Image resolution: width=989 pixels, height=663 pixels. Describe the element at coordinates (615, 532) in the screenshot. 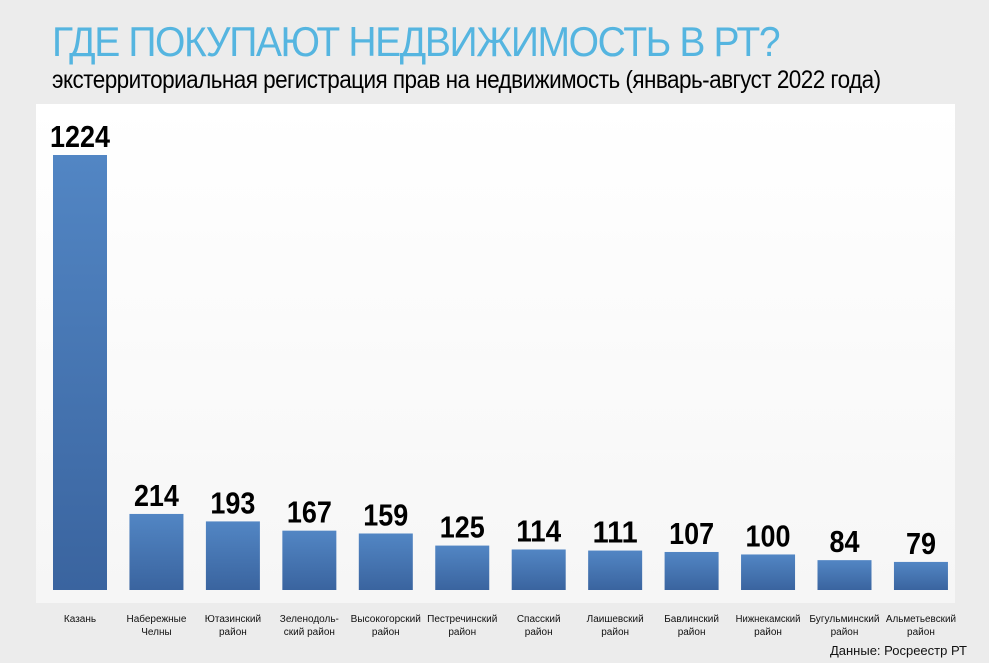

I see `value-label: 111` at that location.